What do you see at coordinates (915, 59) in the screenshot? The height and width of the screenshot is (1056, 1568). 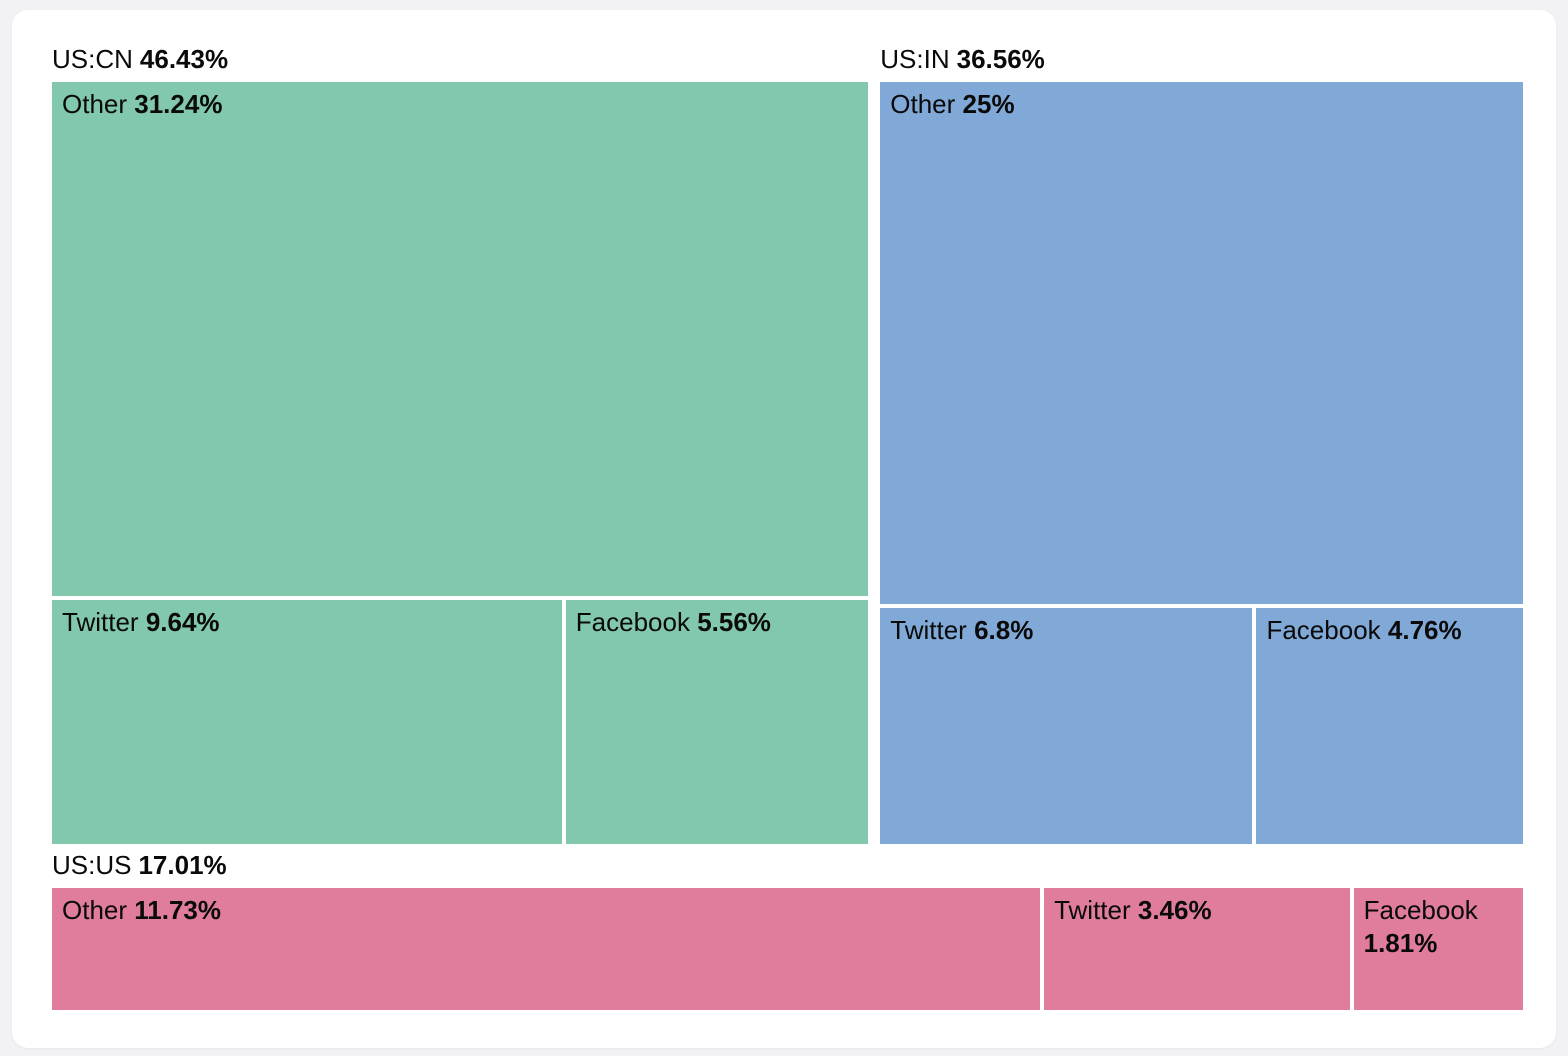 I see `group-name: US:IN` at bounding box center [915, 59].